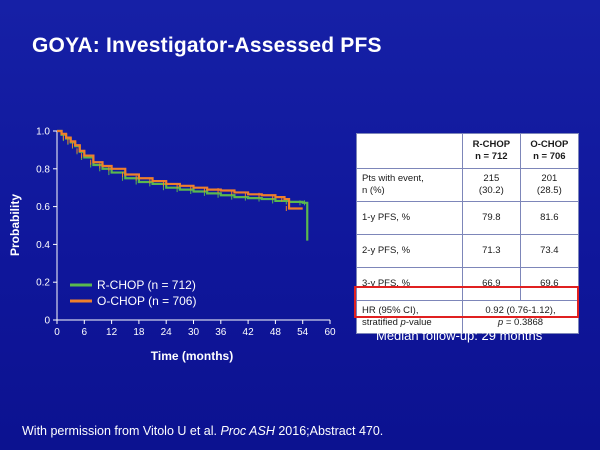 This screenshot has height=450, width=600. I want to click on hr-value-p: p, so click(500, 322).